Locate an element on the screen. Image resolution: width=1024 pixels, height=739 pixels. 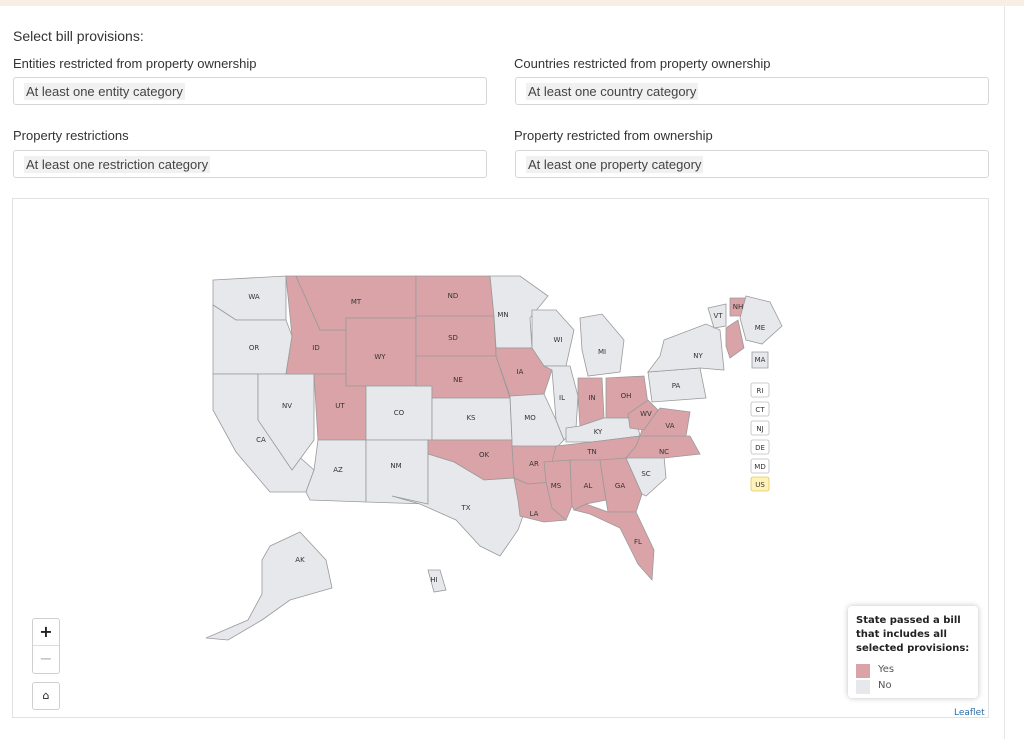
state-label-ms: MS is located at coordinates (556, 486).